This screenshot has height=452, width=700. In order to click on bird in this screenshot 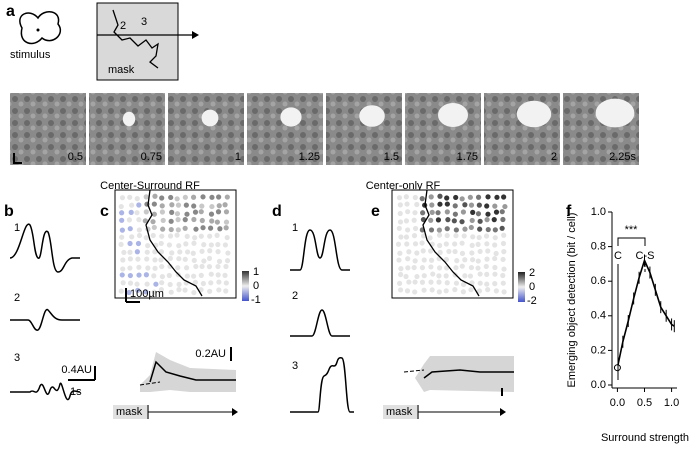, I will do `click(372, 116)`.